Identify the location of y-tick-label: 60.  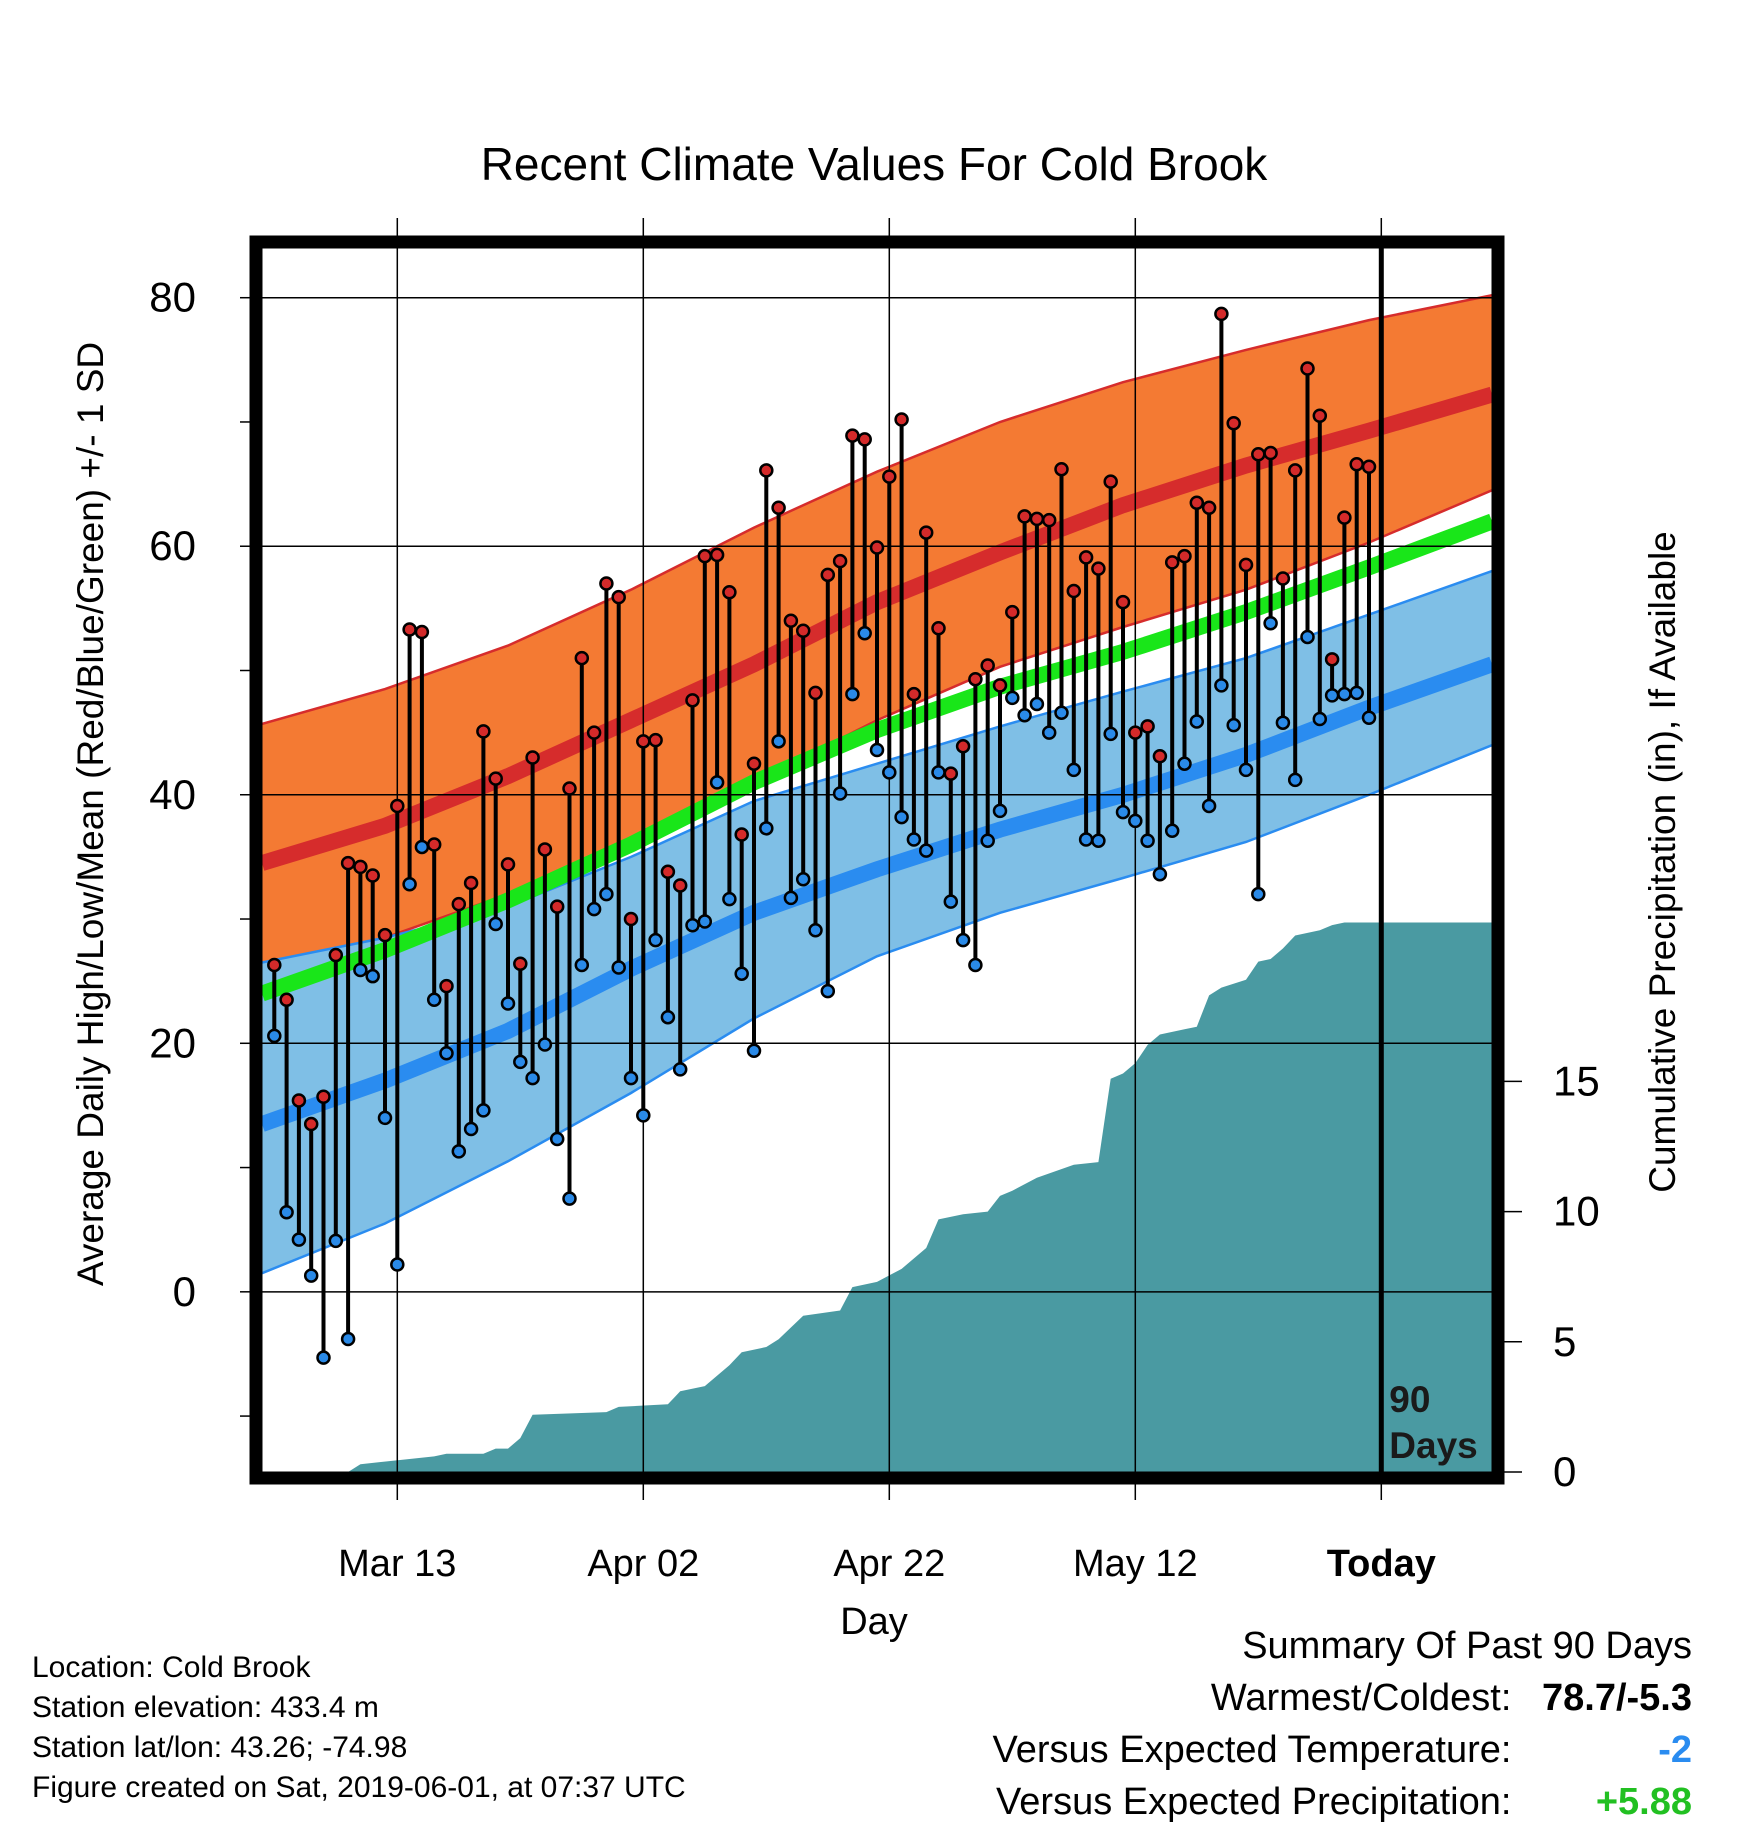
(172, 545).